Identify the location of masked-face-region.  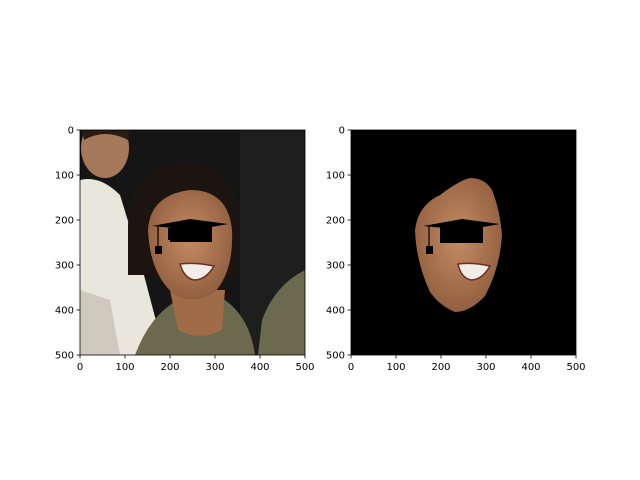
(458, 245).